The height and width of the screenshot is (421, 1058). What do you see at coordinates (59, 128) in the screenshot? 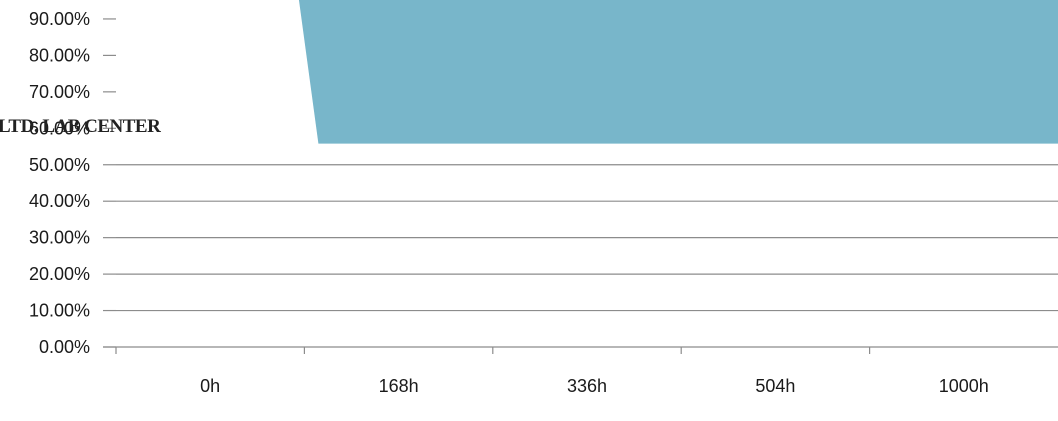
I see `y-tick-label-6: 60.00%` at bounding box center [59, 128].